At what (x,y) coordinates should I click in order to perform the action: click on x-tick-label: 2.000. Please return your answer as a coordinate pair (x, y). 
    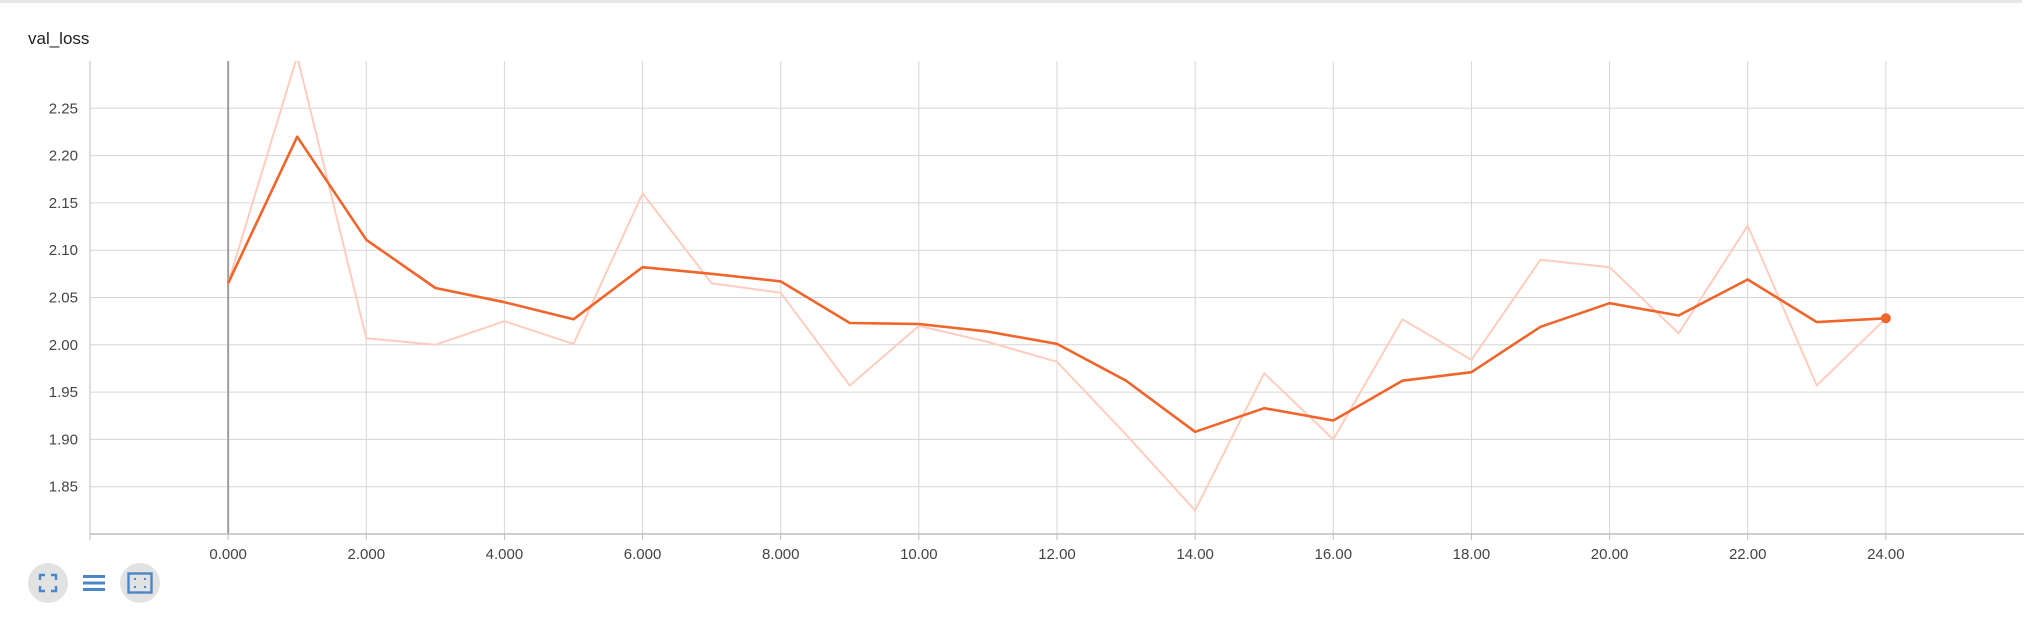
    Looking at the image, I should click on (367, 554).